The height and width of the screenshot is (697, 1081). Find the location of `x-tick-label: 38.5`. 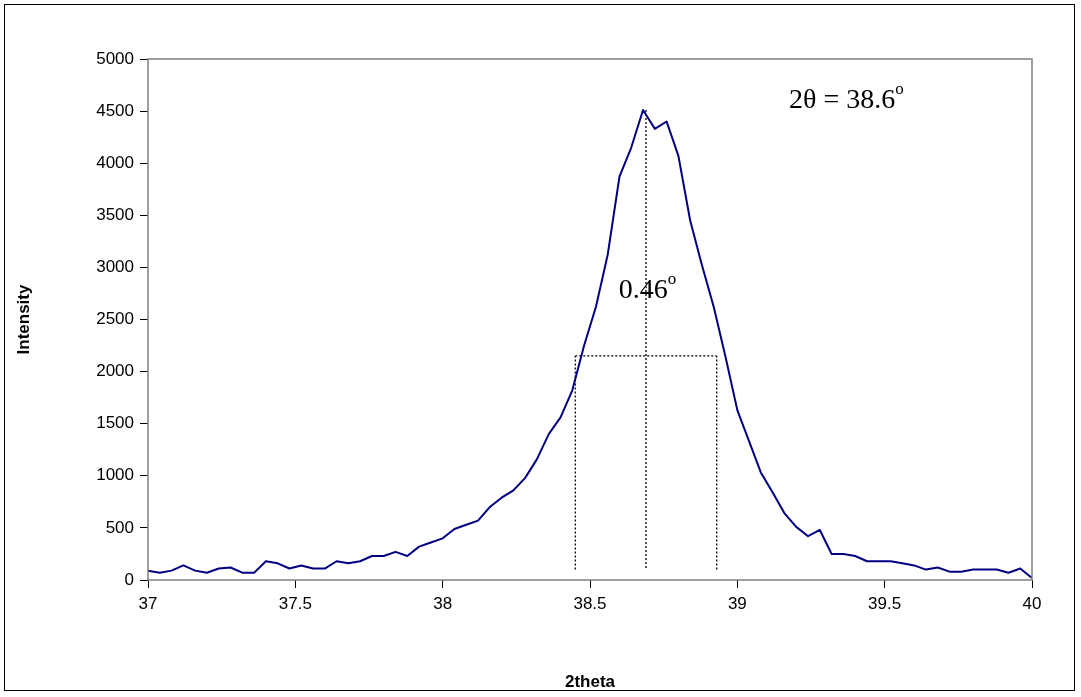

x-tick-label: 38.5 is located at coordinates (590, 603).